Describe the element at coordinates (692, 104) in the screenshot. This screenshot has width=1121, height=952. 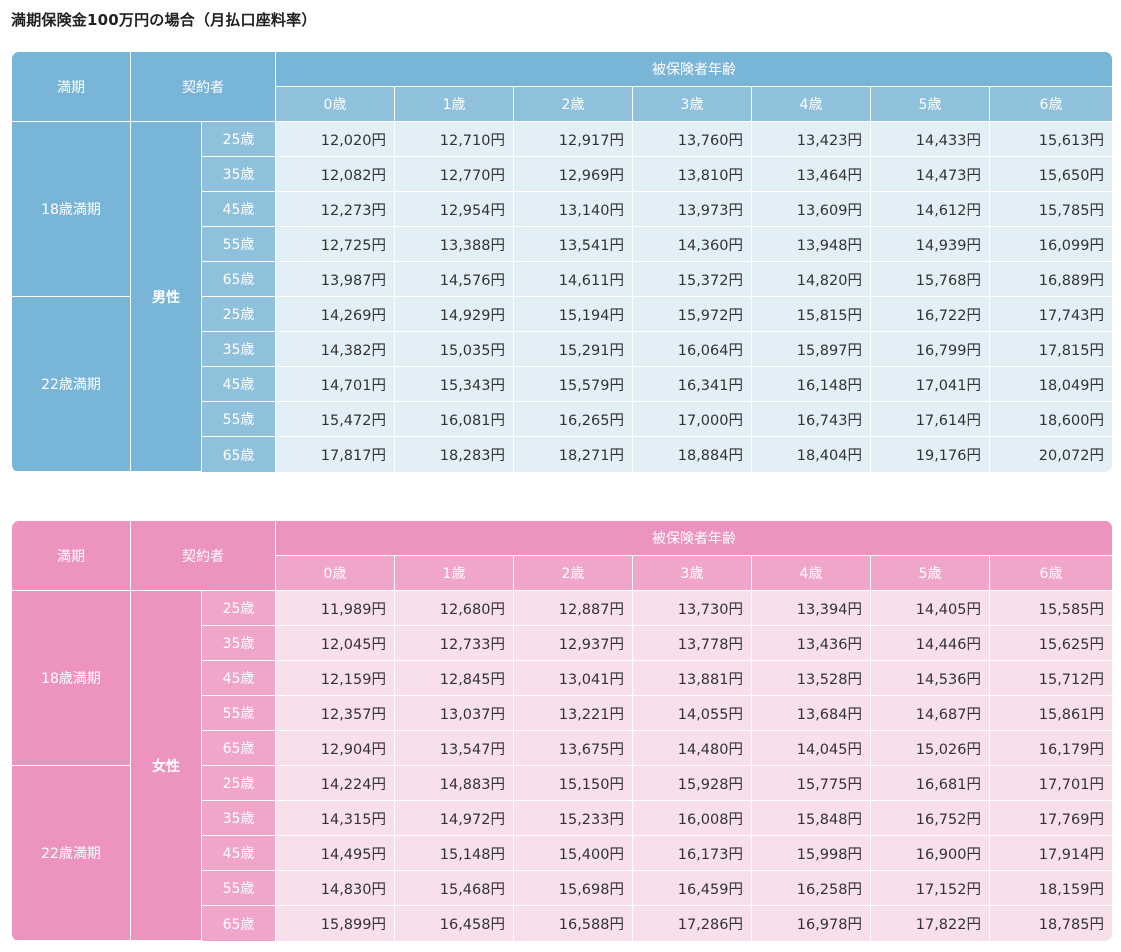
I see `header-insured-age-col: 3歳` at that location.